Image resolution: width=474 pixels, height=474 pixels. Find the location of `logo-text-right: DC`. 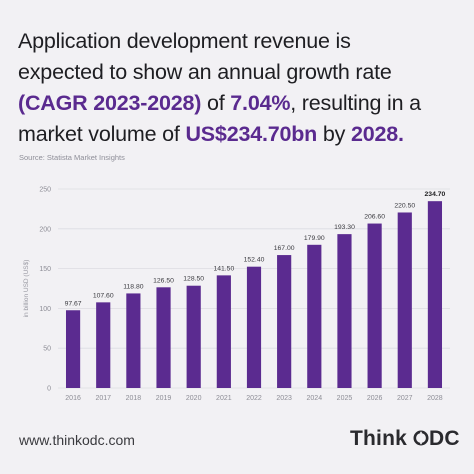

logo-text-right: DC is located at coordinates (444, 438).